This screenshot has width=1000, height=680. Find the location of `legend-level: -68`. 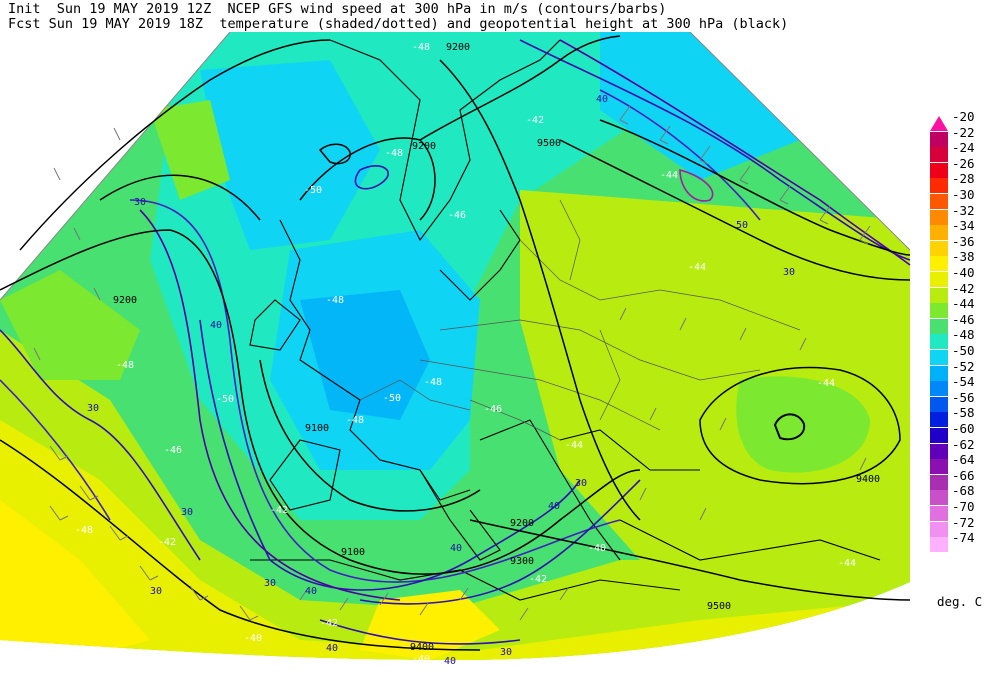

legend-level: -68 is located at coordinates (963, 494).